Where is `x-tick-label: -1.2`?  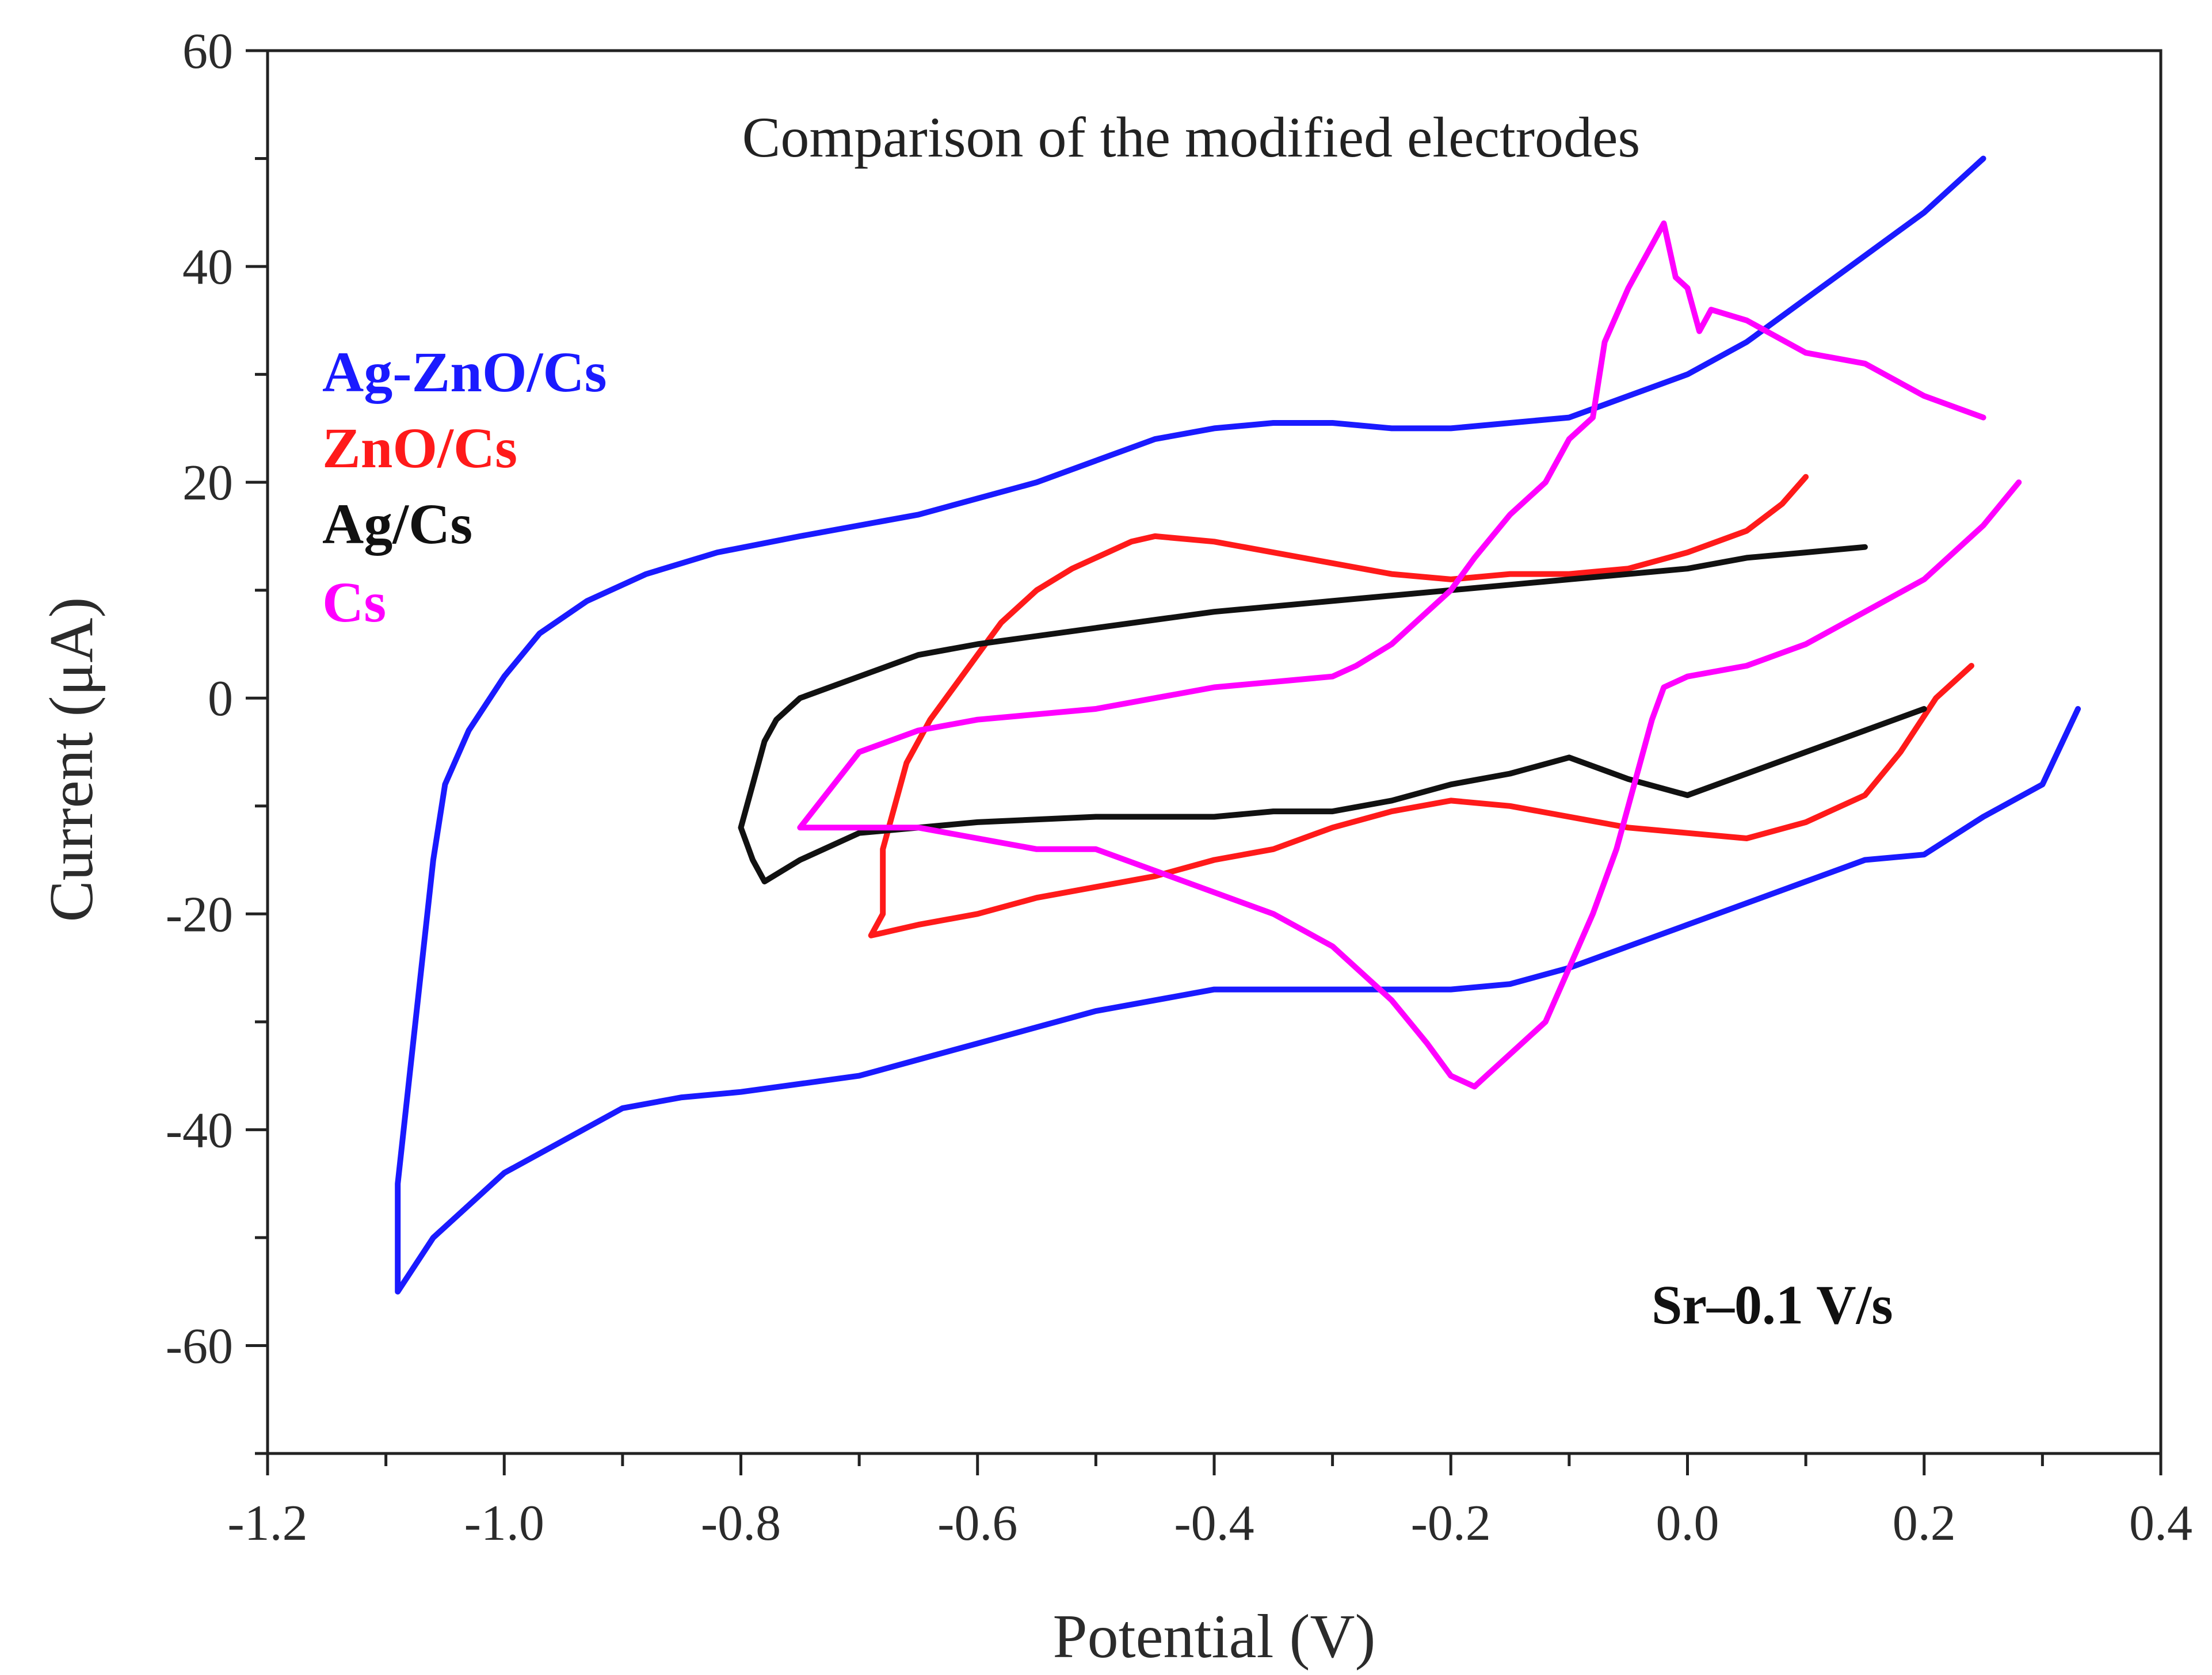
x-tick-label: -1.2 is located at coordinates (267, 1523).